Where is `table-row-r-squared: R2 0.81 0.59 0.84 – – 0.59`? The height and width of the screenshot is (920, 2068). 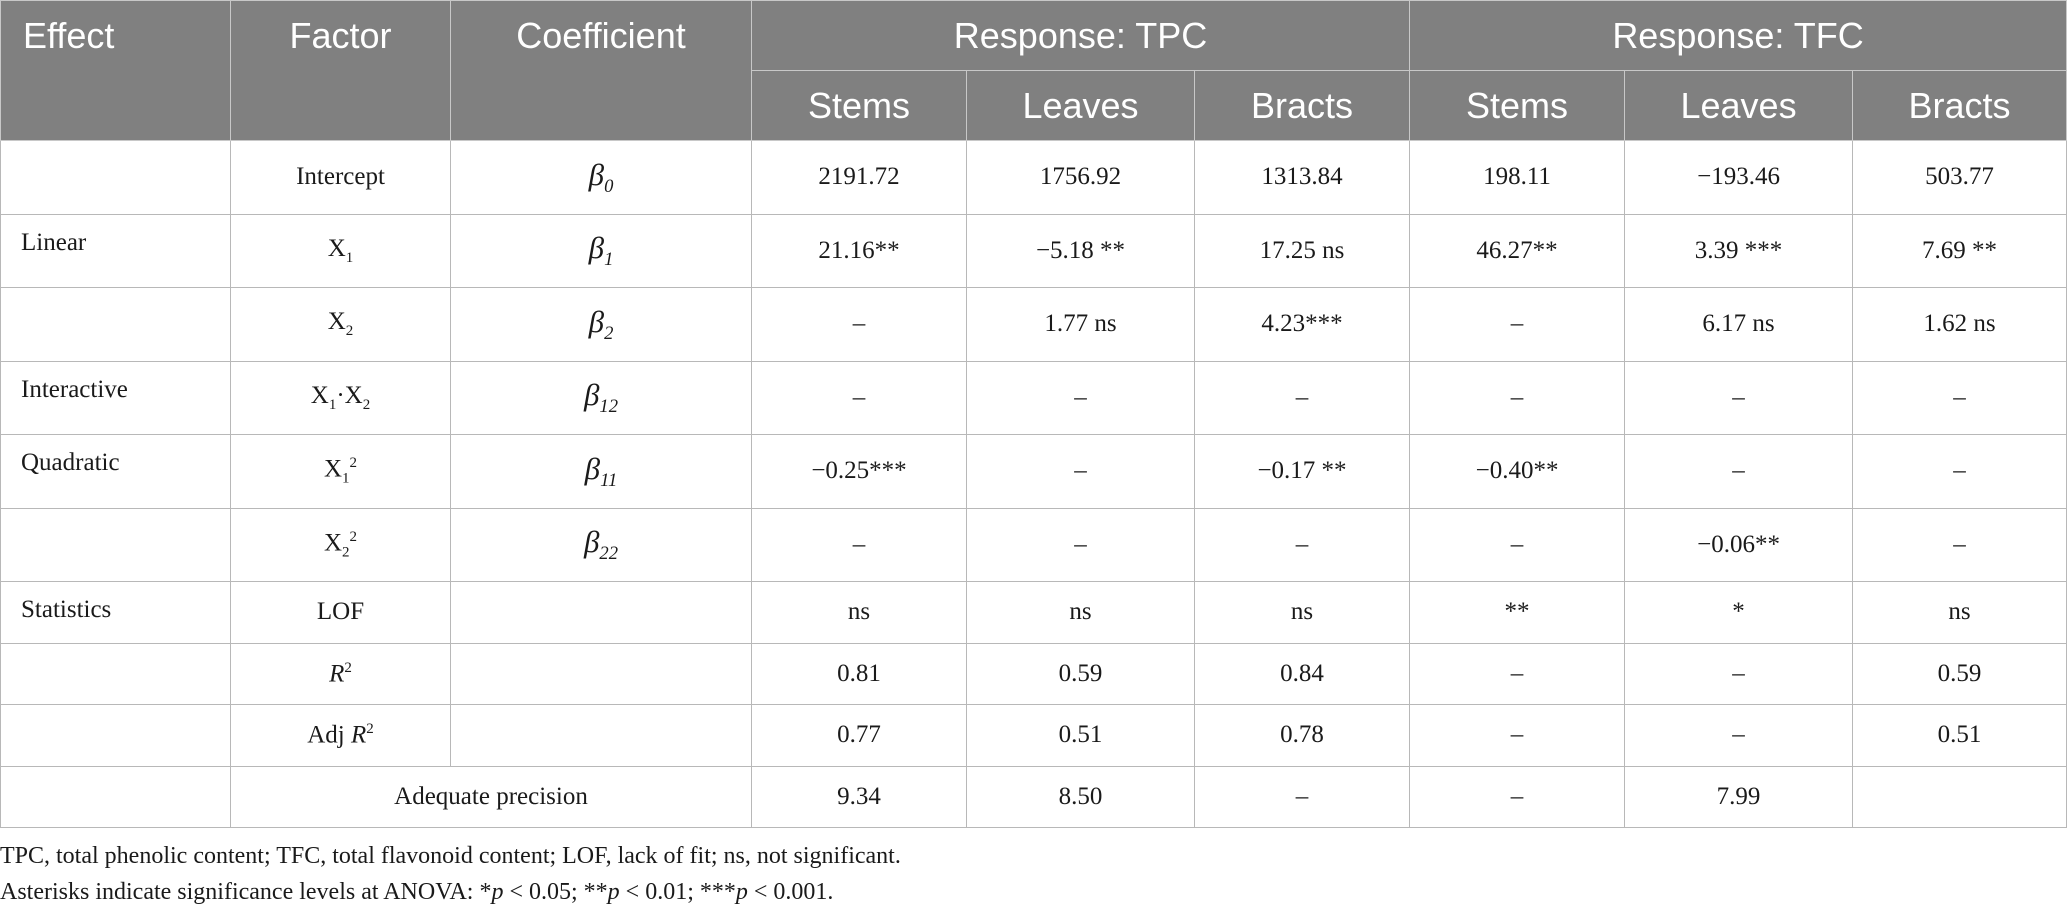
table-row-r-squared: R2 0.81 0.59 0.84 – – 0.59 is located at coordinates (1034, 673).